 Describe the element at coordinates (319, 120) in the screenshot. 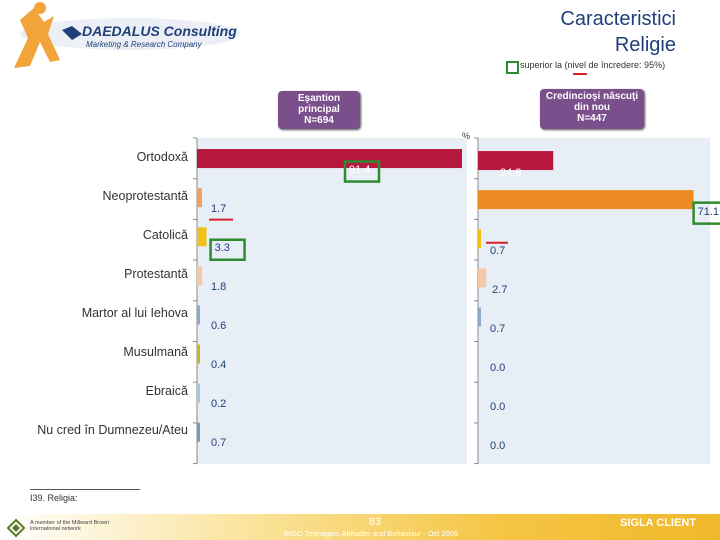

I see `panel-header-left-line3: N=694` at that location.